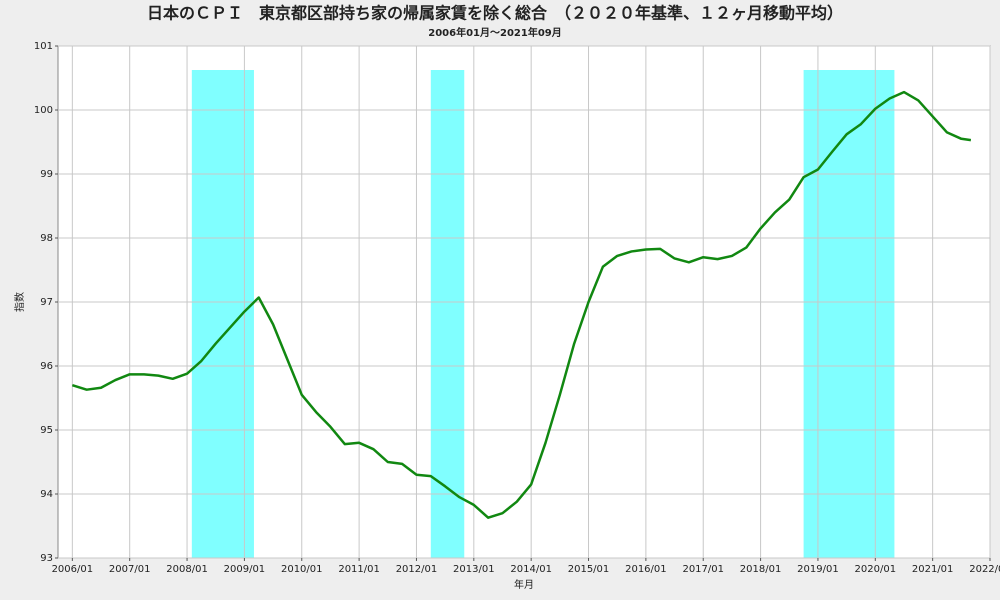  I want to click on x-axis-label: 年月, so click(524, 584).